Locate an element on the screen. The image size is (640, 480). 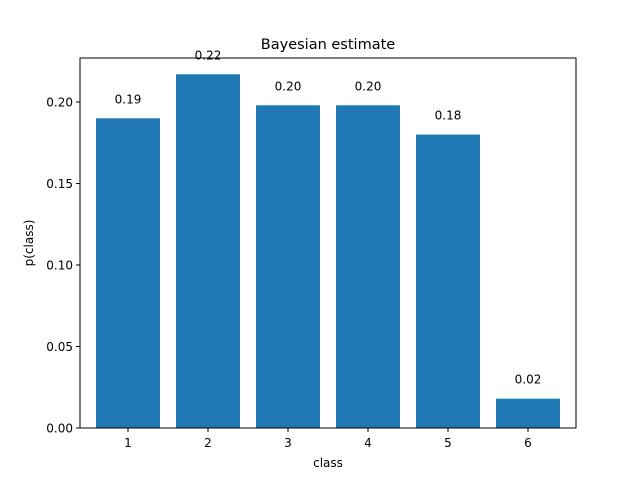
x-tick-label-4: 4 is located at coordinates (368, 443).